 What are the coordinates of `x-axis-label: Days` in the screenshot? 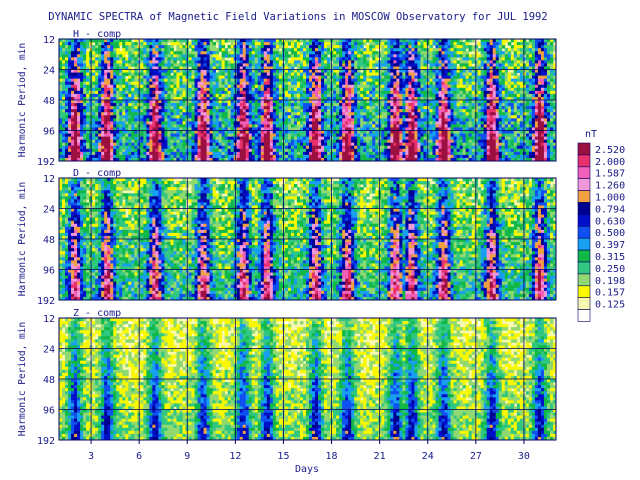 It's located at (307, 469).